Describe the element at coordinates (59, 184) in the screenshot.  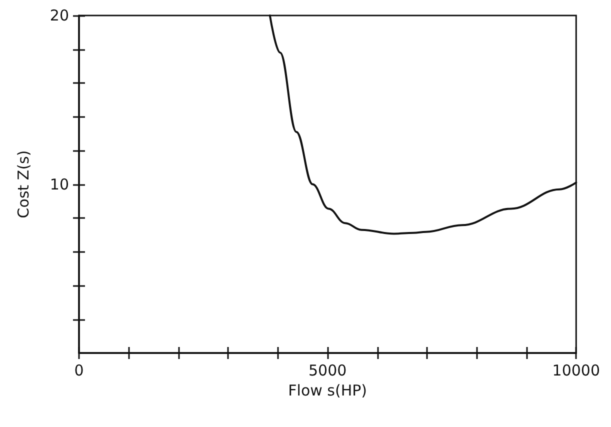
I see `y-tick-label: 10` at that location.